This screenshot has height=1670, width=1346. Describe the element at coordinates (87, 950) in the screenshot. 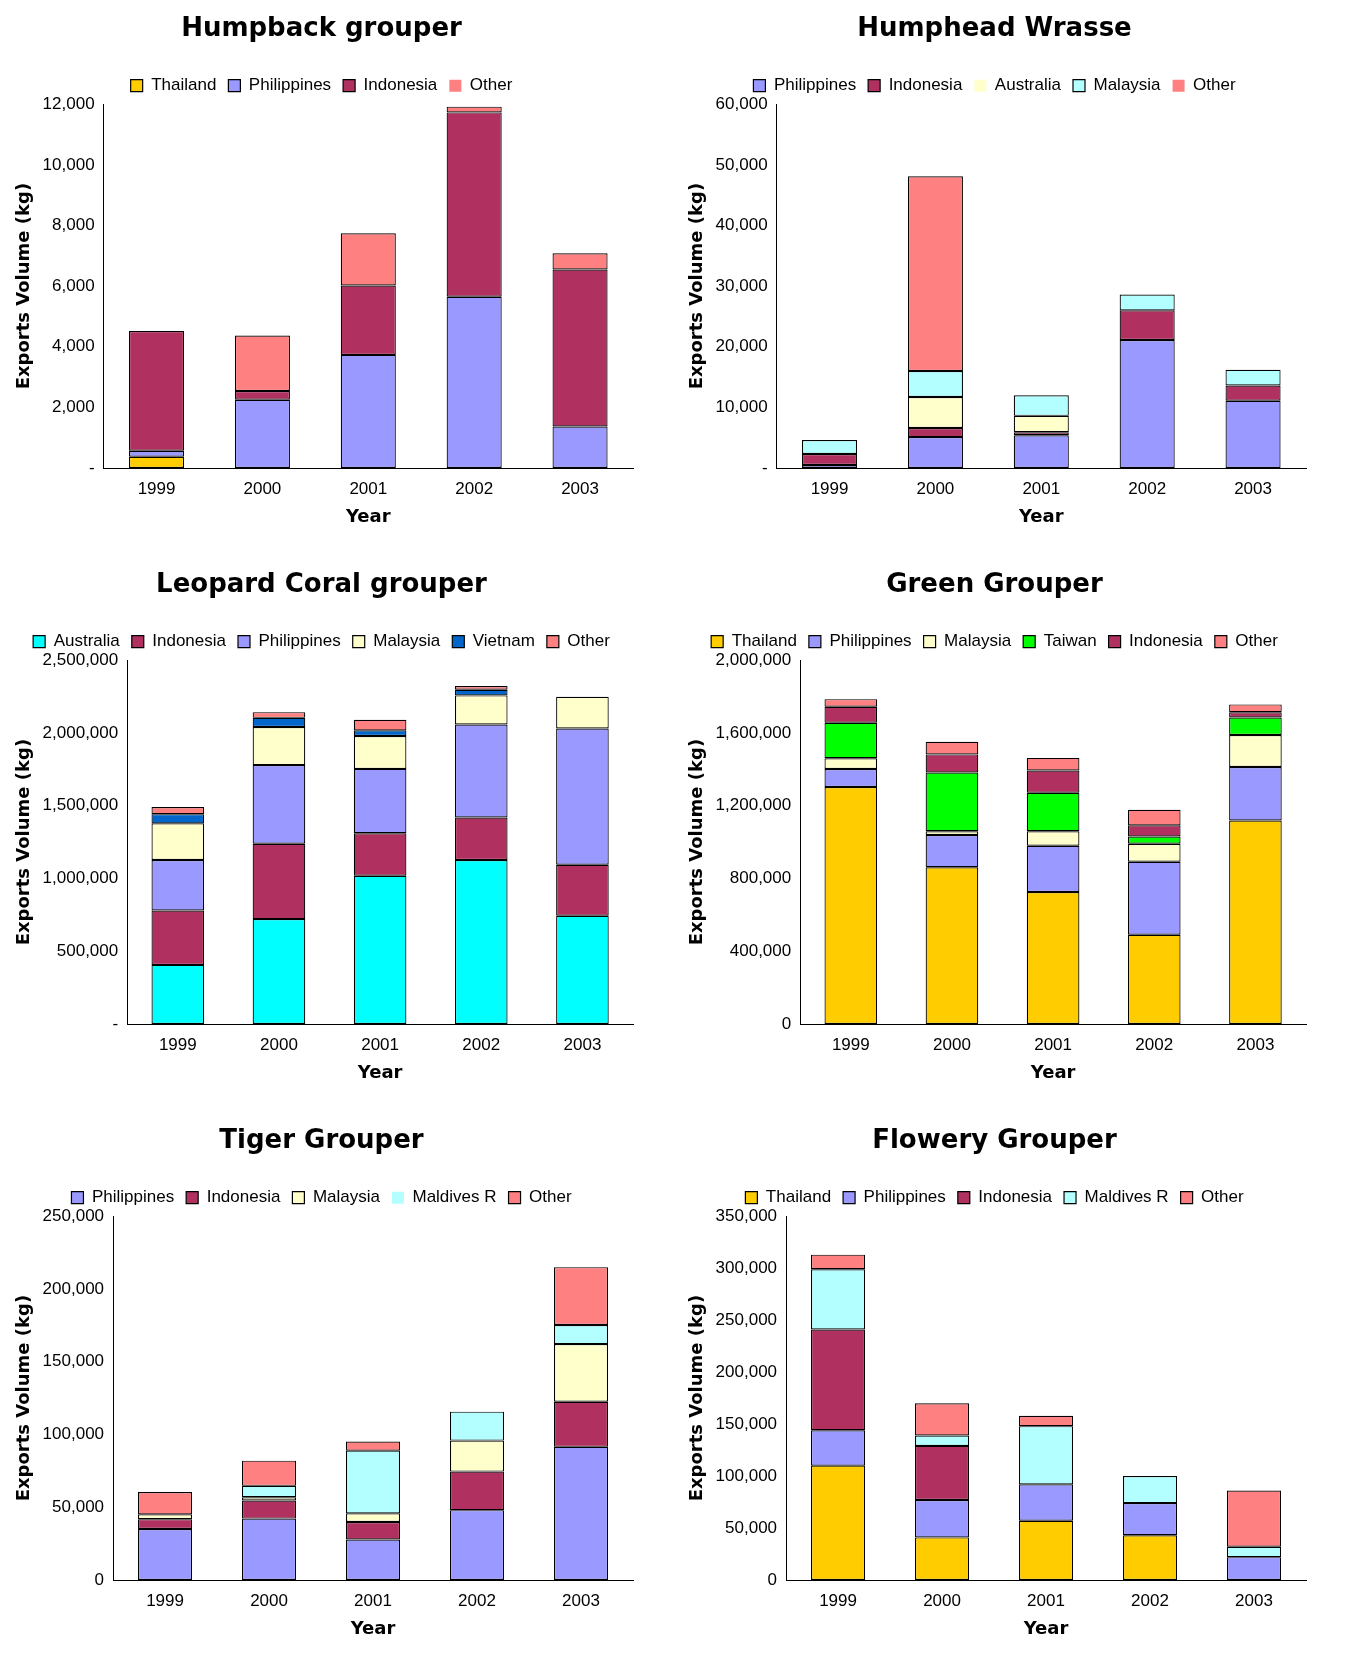

I see `y-tick-label: 500,000` at that location.